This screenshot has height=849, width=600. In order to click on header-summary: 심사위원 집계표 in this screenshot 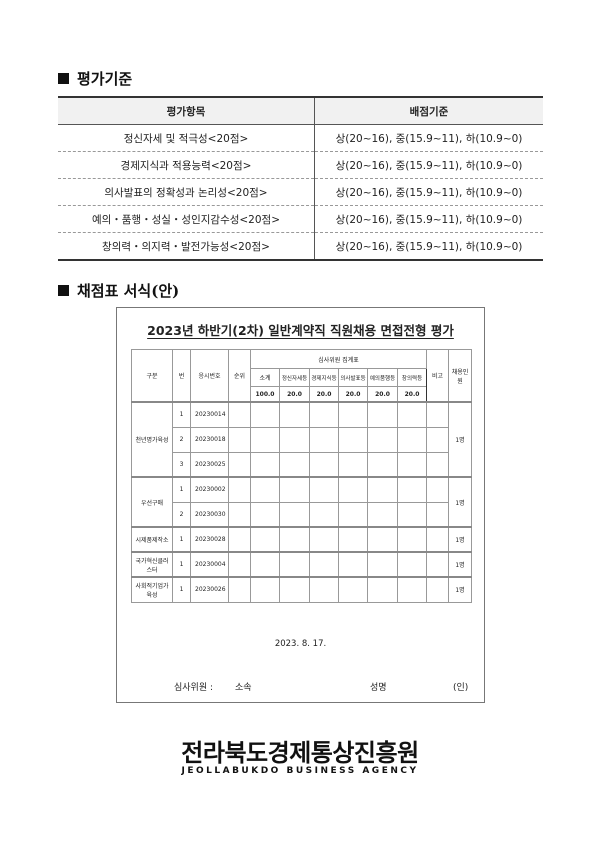, I will do `click(338, 359)`.